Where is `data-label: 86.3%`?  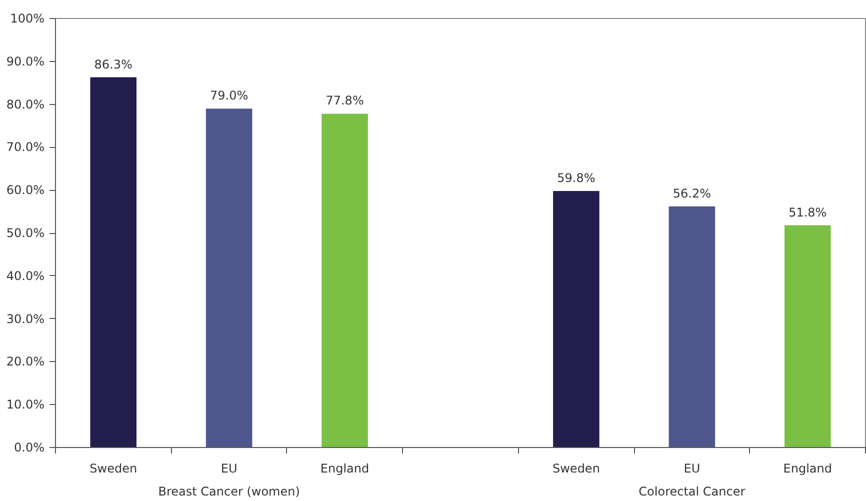 data-label: 86.3% is located at coordinates (113, 64).